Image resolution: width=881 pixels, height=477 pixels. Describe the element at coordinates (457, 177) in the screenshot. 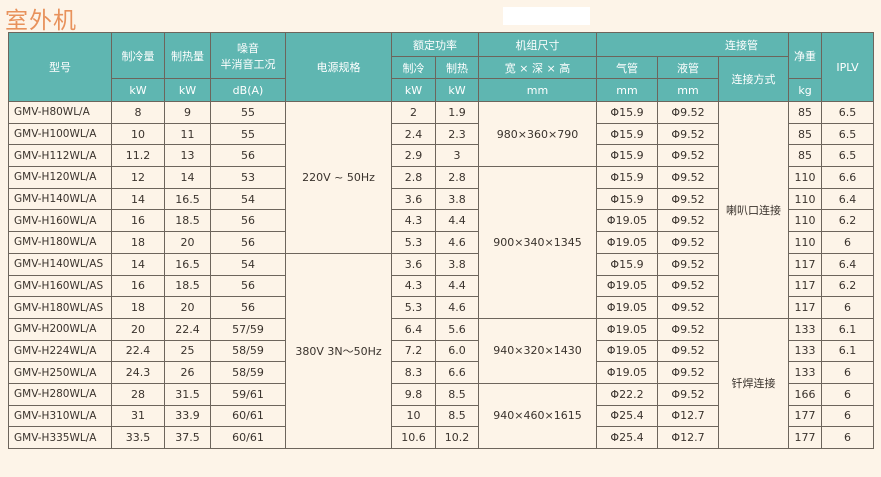

I see `cell-rated-heat: 2.8` at that location.